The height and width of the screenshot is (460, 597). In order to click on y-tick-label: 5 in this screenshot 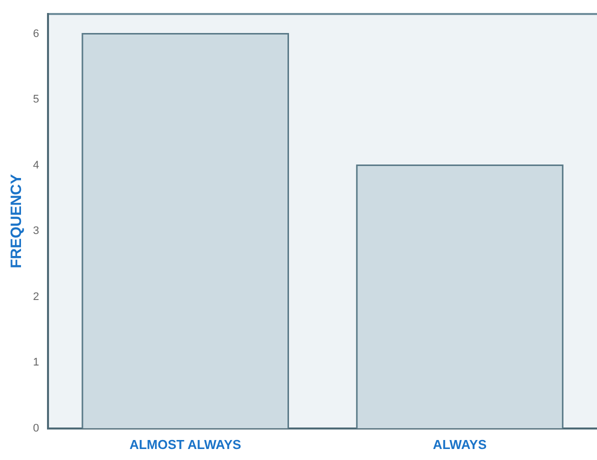, I will do `click(36, 100)`.